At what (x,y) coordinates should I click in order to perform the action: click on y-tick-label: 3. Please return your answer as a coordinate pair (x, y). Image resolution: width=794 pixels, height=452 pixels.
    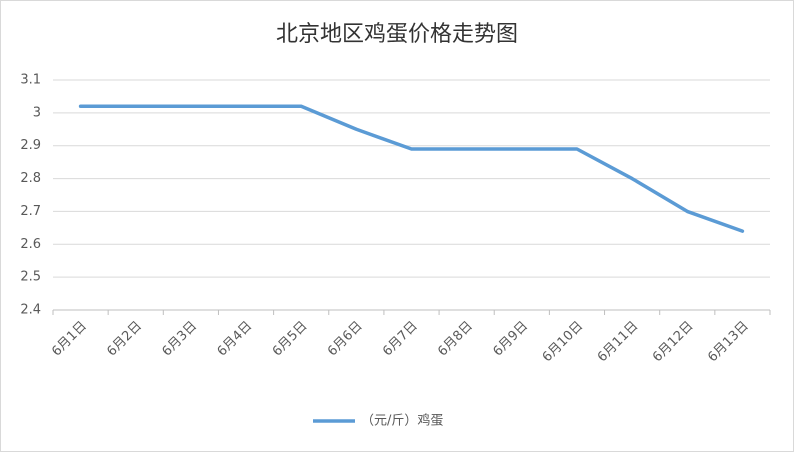
    Looking at the image, I should click on (37, 112).